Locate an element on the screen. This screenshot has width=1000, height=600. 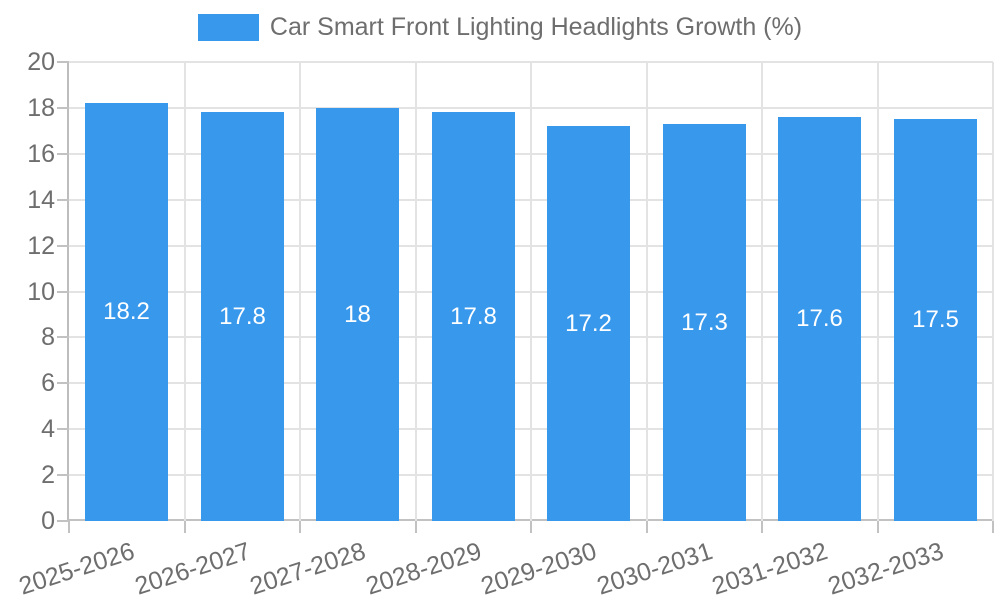
y-tick-label: 18 is located at coordinates (41, 107).